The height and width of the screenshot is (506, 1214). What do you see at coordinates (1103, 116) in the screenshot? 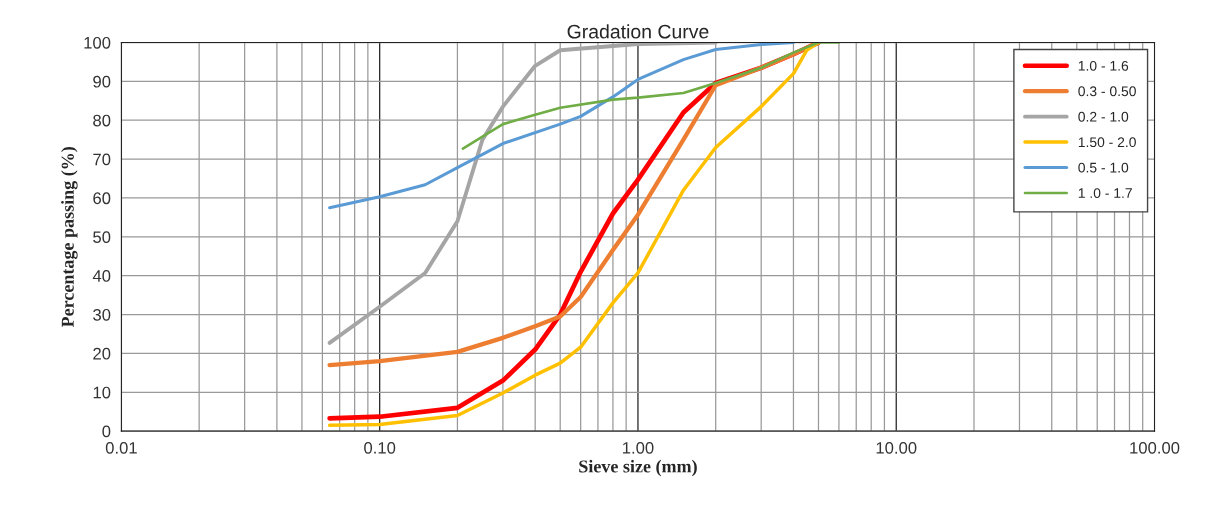
I see `legend-label: 0.2 - 1.0` at bounding box center [1103, 116].